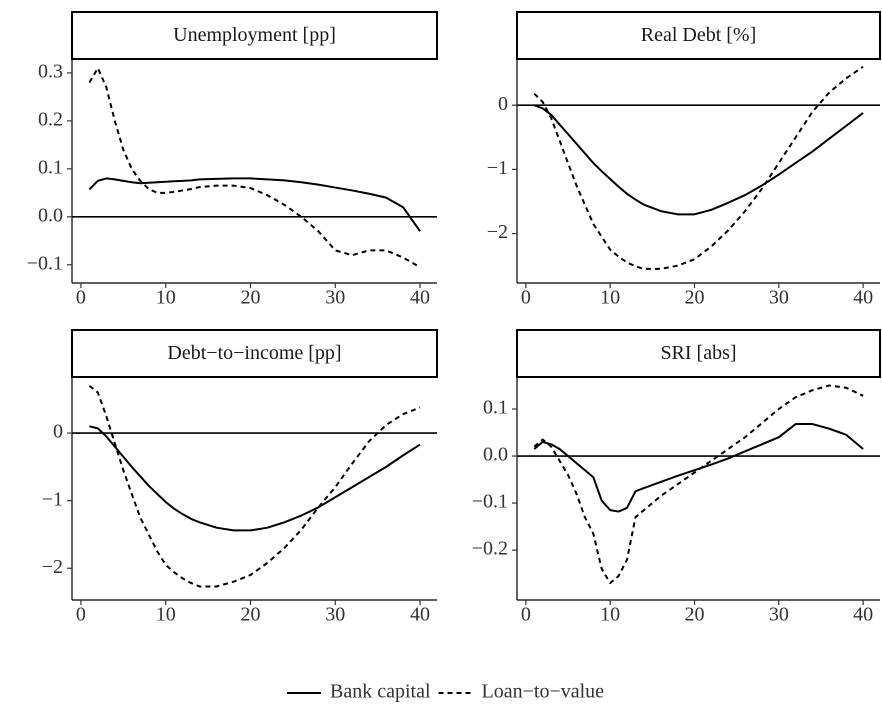 The height and width of the screenshot is (711, 882). I want to click on panel-title: Debt−to−income [pp], so click(254, 353).